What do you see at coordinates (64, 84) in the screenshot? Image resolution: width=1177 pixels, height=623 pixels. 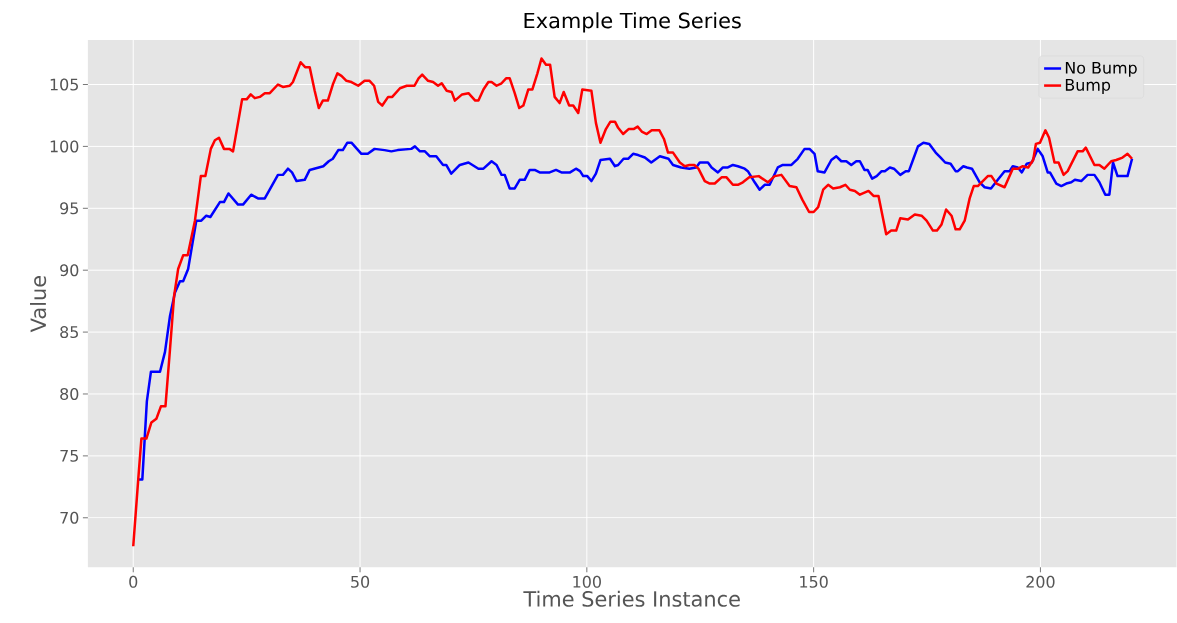 I see `y-tick-label: 105` at bounding box center [64, 84].